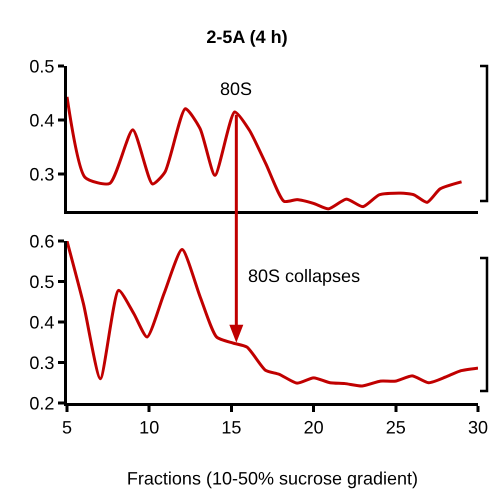 The width and height of the screenshot is (494, 496). Describe the element at coordinates (67, 428) in the screenshot. I see `x-tick-label: 5` at that location.